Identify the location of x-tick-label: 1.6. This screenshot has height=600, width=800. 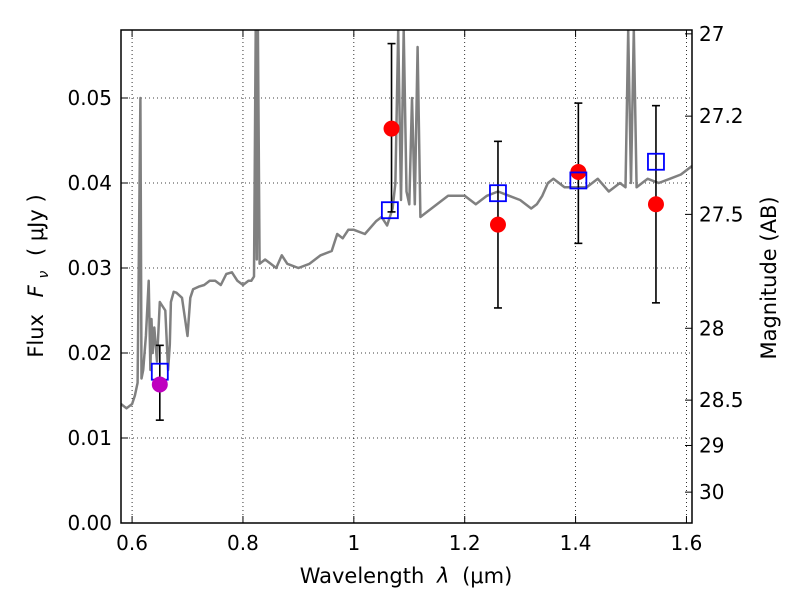
(687, 543).